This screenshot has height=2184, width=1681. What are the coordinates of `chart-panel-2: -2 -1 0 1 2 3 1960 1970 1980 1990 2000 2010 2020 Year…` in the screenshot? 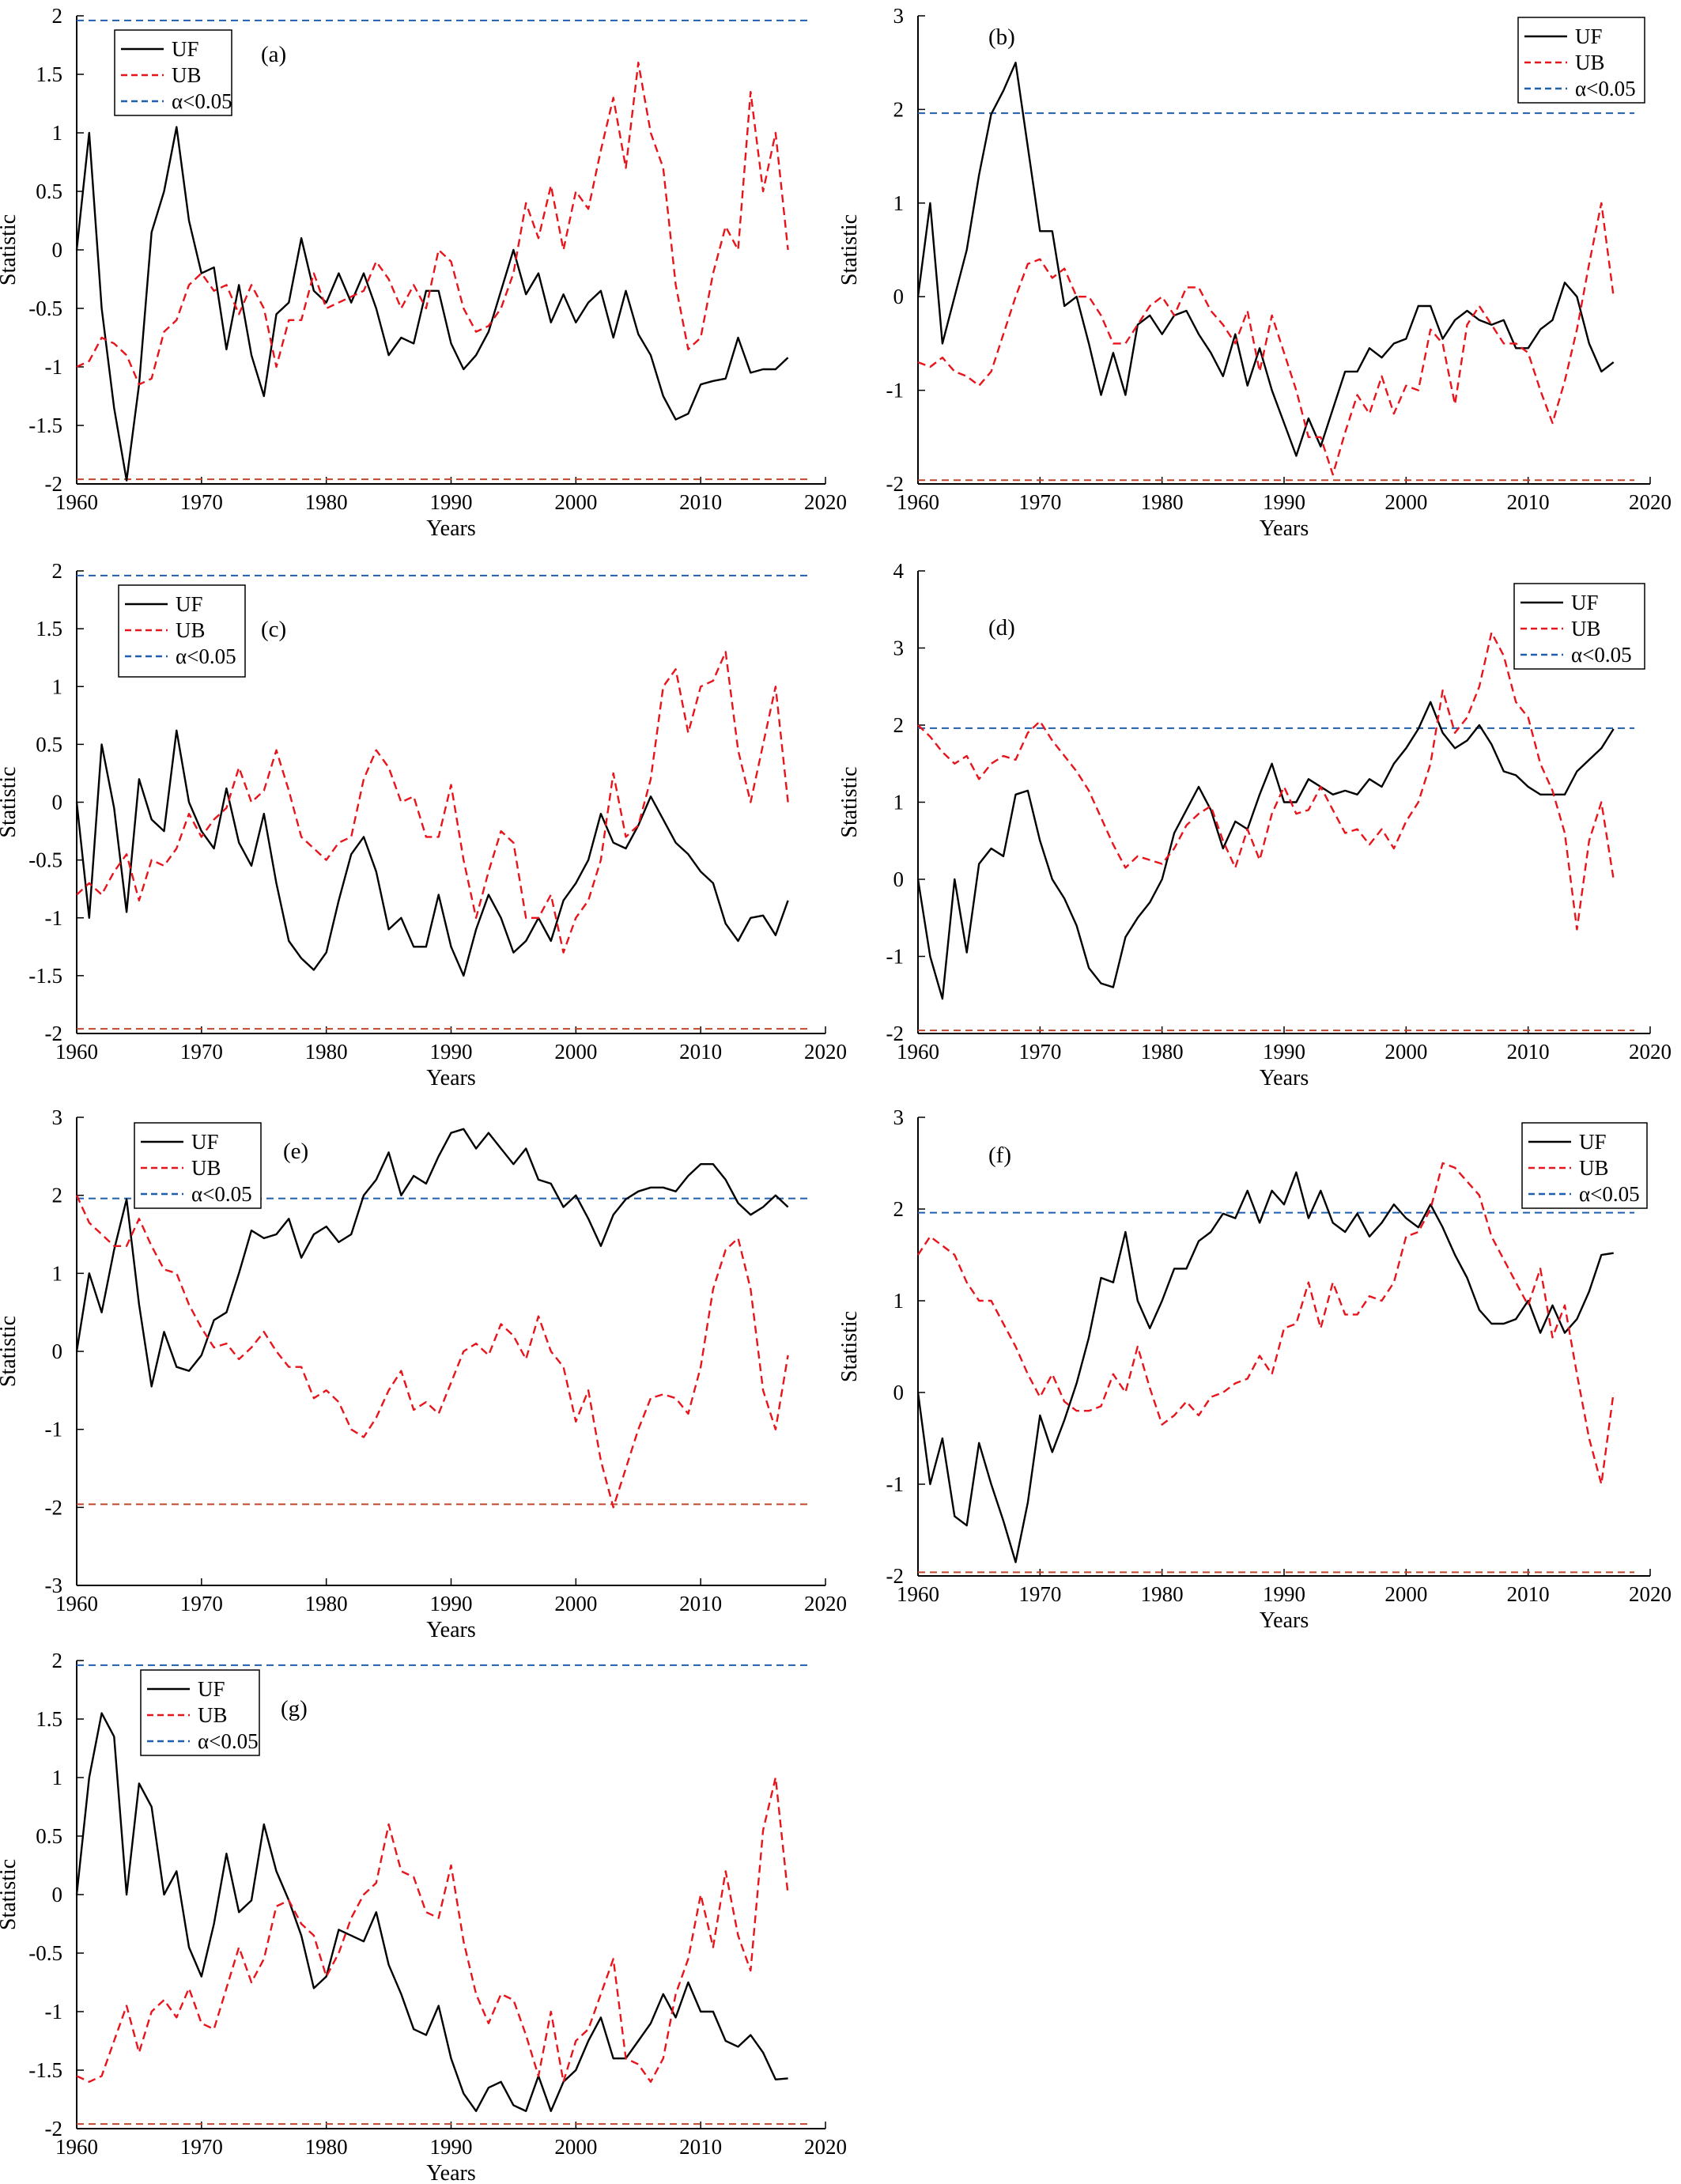 It's located at (1254, 272).